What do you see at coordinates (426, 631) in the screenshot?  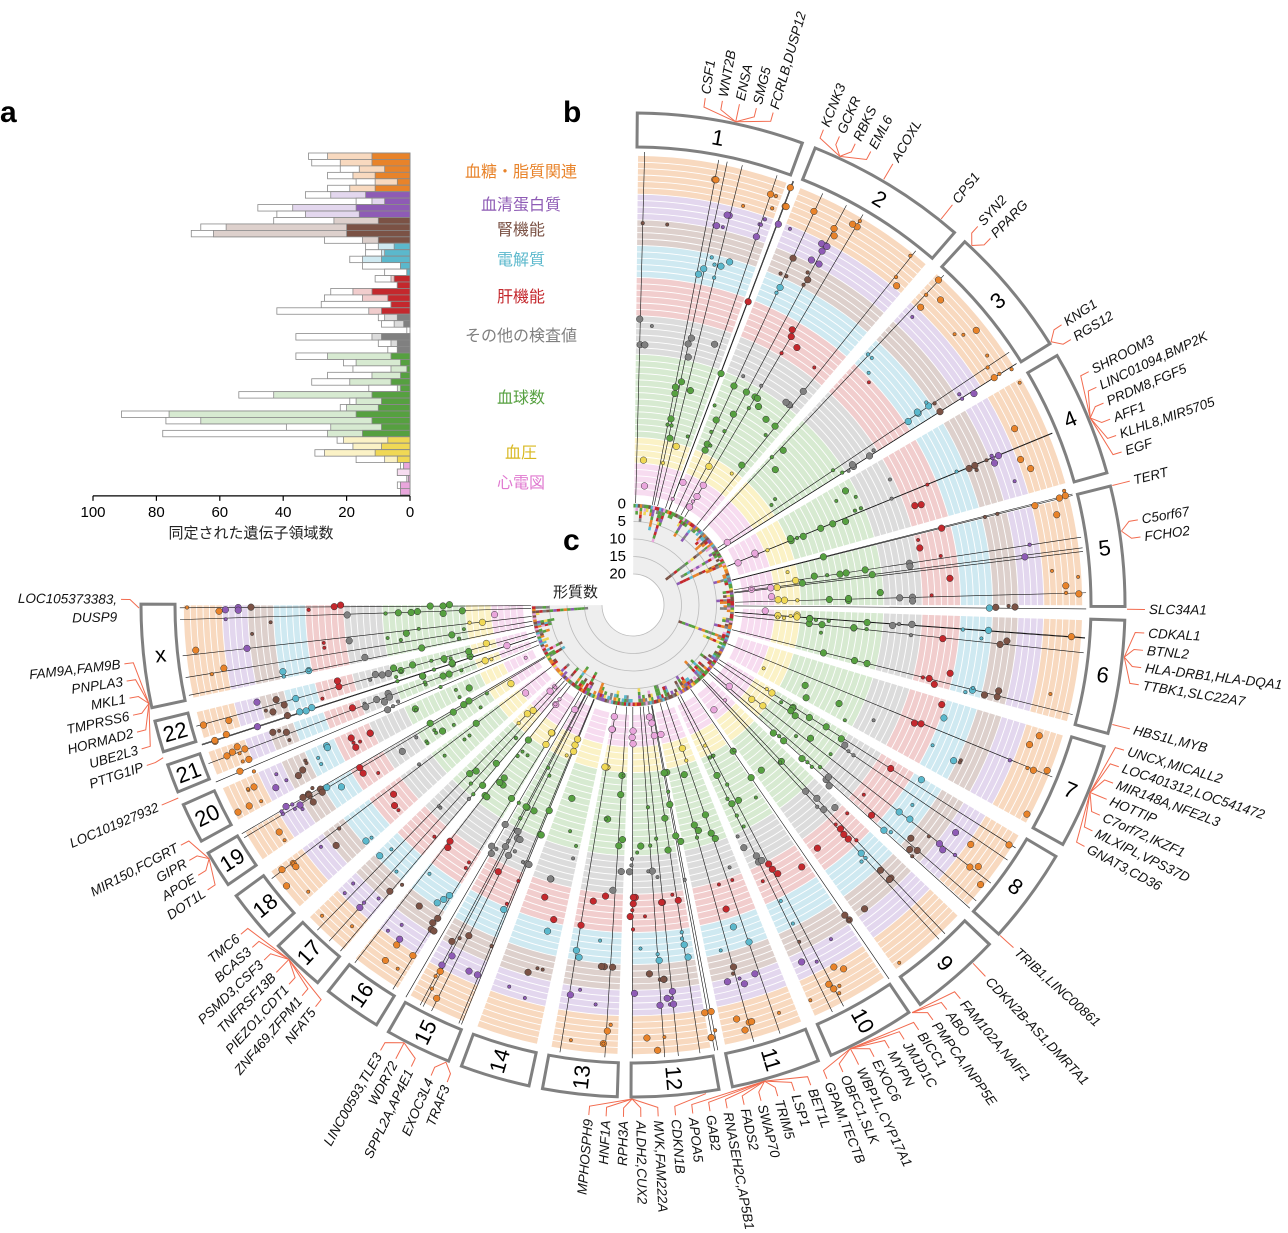 I see `trait-band` at bounding box center [426, 631].